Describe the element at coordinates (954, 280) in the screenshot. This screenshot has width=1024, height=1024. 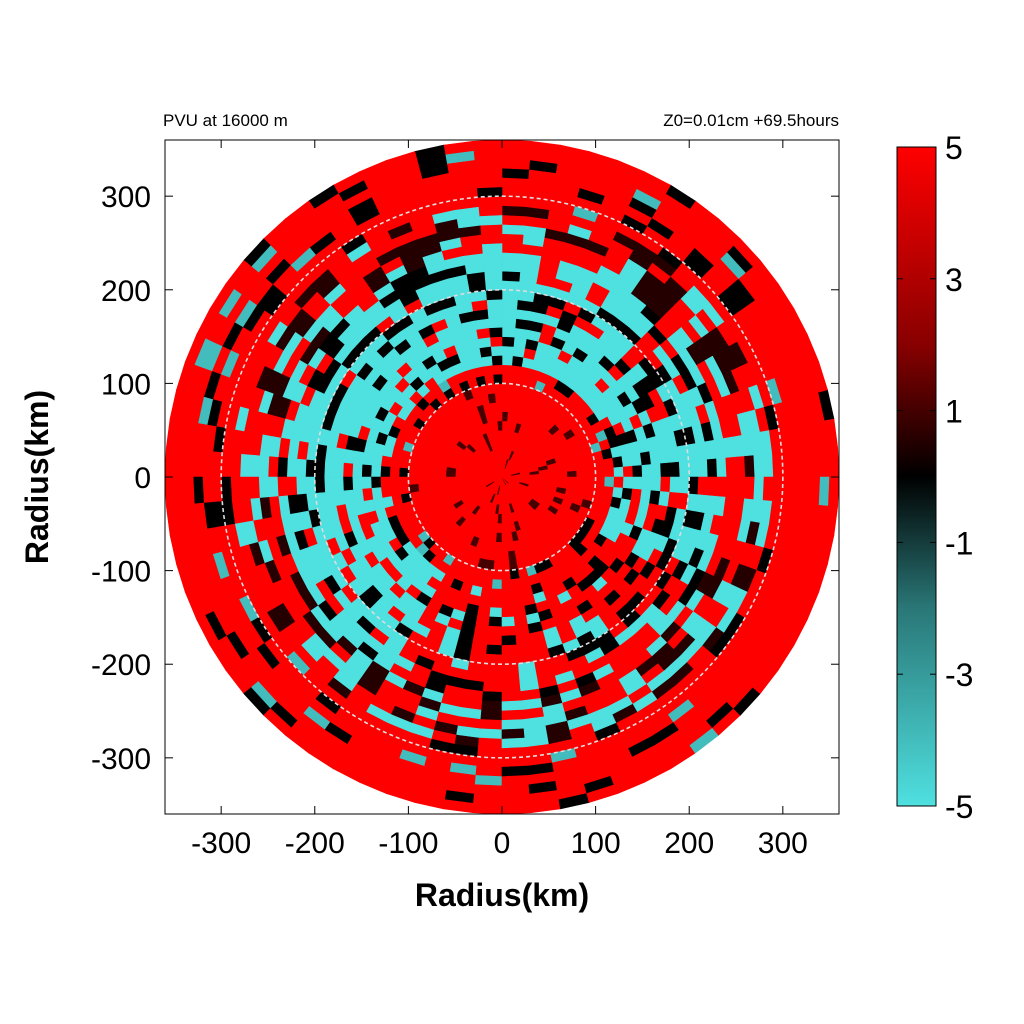
I see `colorbar-label: 3` at that location.